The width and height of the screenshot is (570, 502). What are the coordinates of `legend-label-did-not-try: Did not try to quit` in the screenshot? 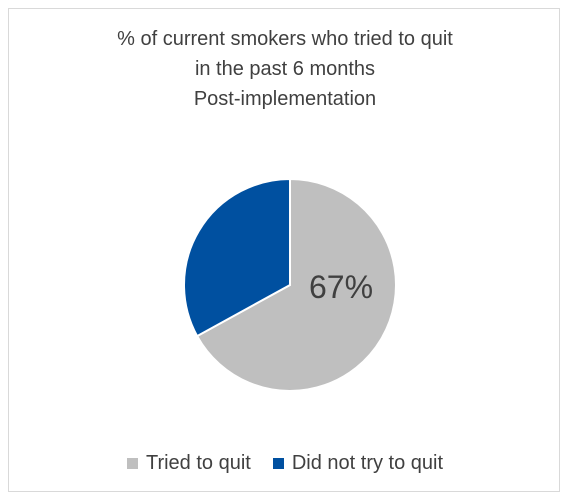 It's located at (367, 463).